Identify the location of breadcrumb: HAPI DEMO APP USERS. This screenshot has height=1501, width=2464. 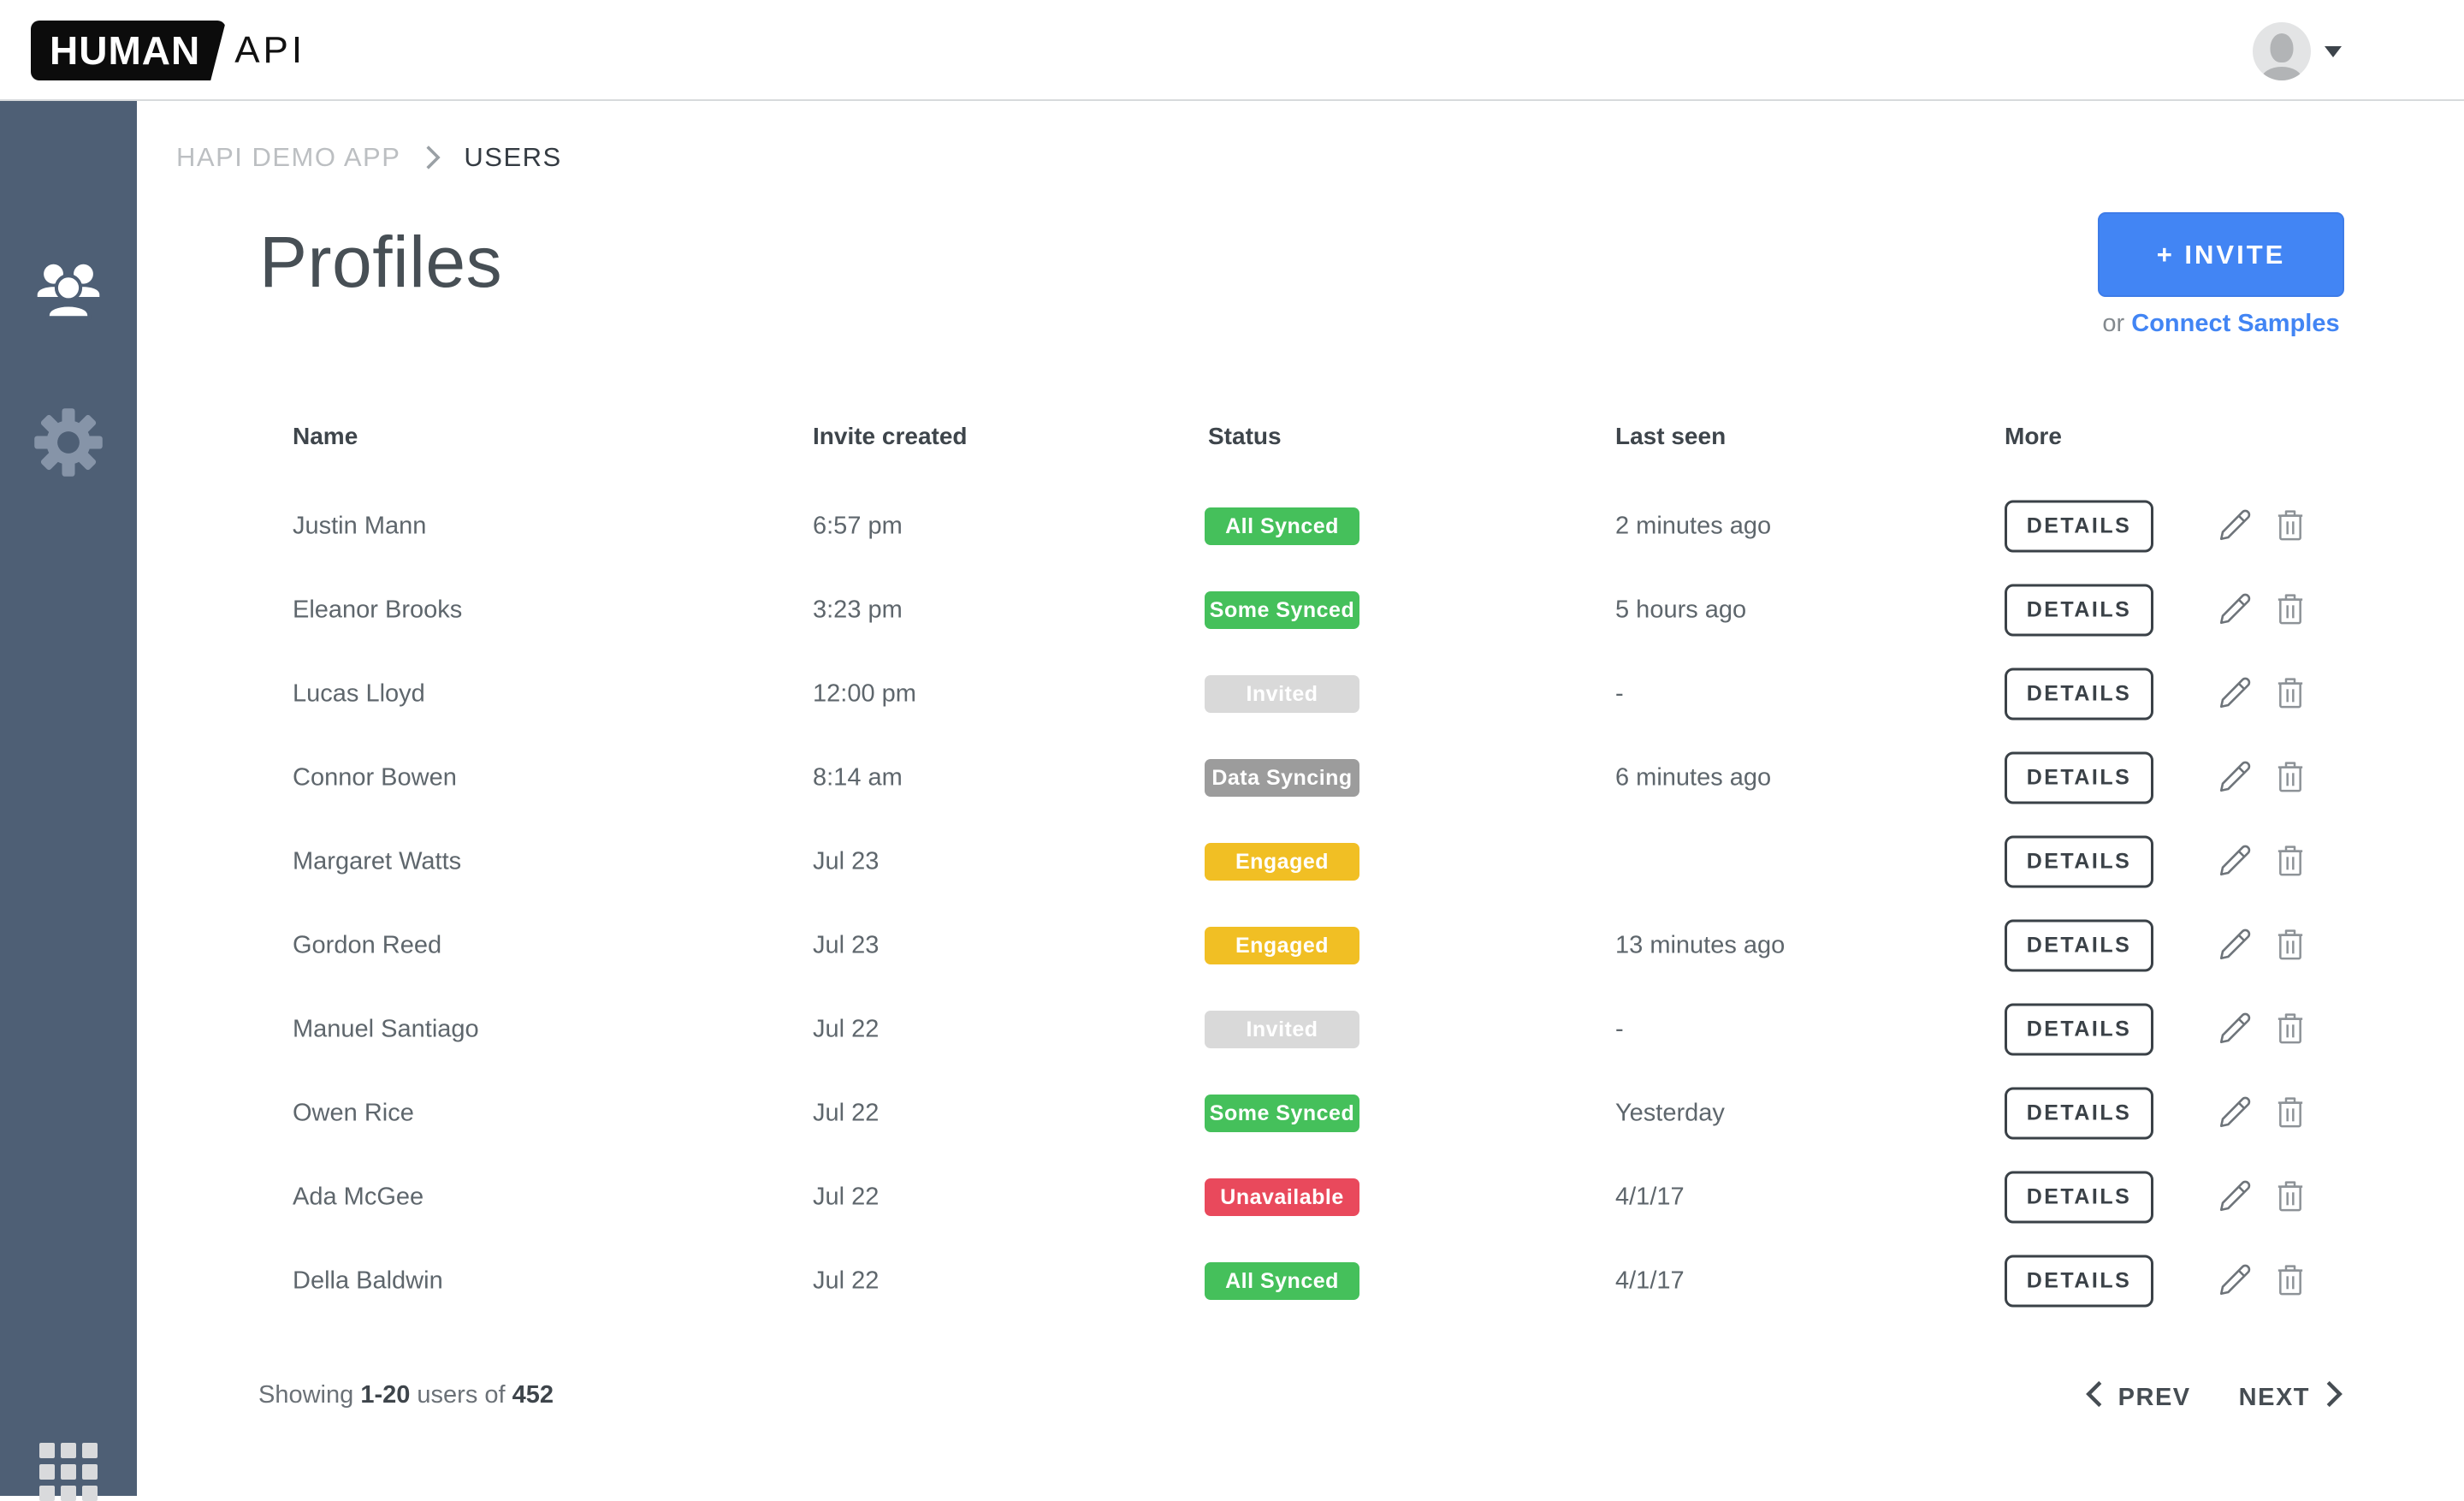
(369, 157).